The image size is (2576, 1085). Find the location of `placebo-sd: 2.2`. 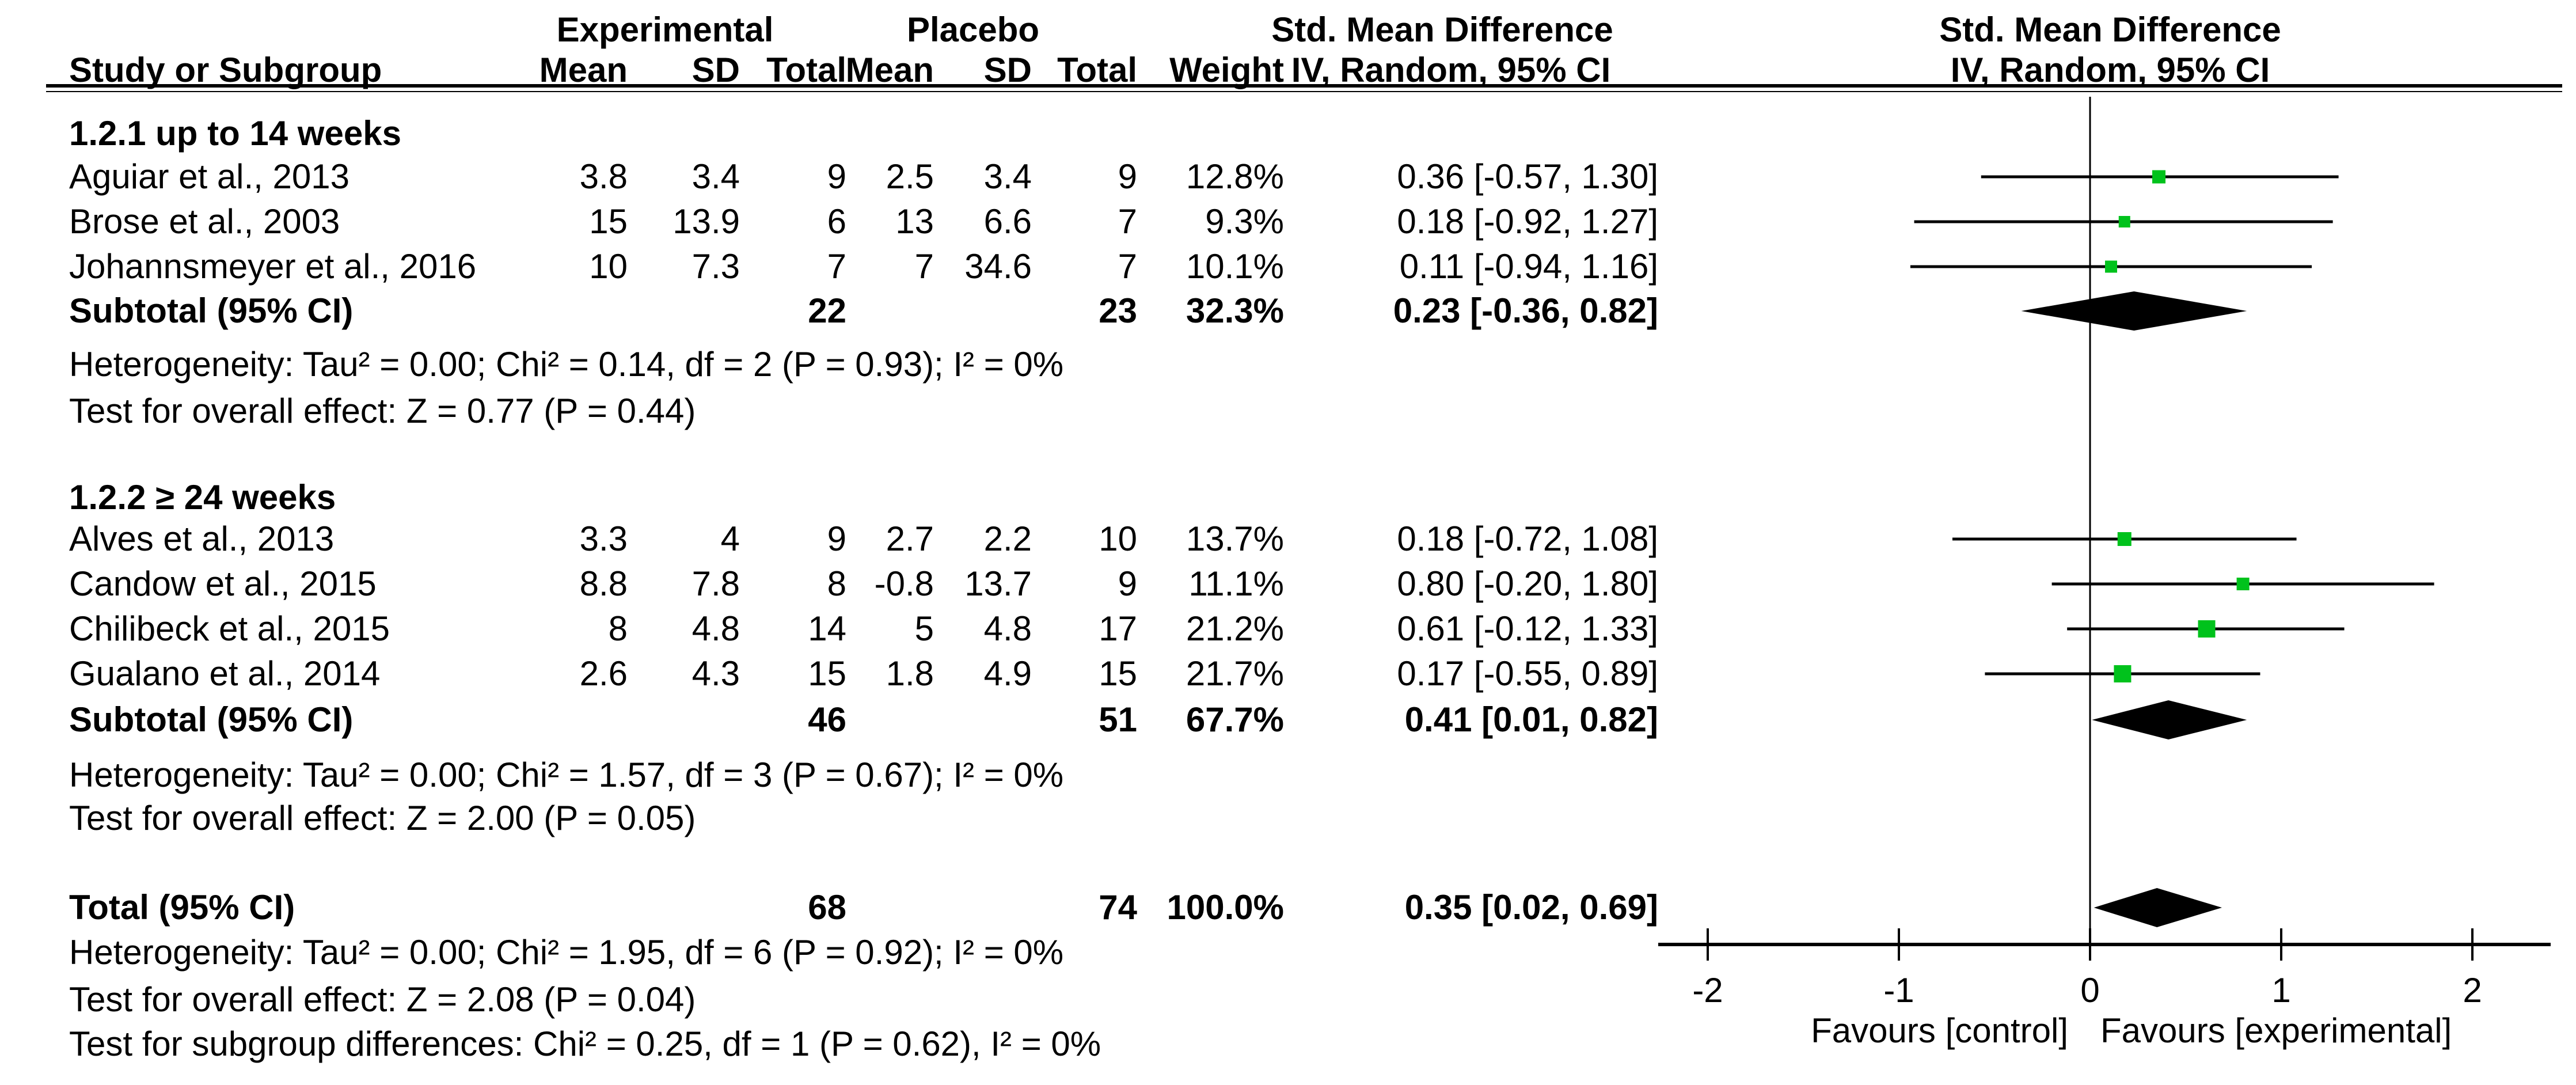

placebo-sd: 2.2 is located at coordinates (1008, 538).